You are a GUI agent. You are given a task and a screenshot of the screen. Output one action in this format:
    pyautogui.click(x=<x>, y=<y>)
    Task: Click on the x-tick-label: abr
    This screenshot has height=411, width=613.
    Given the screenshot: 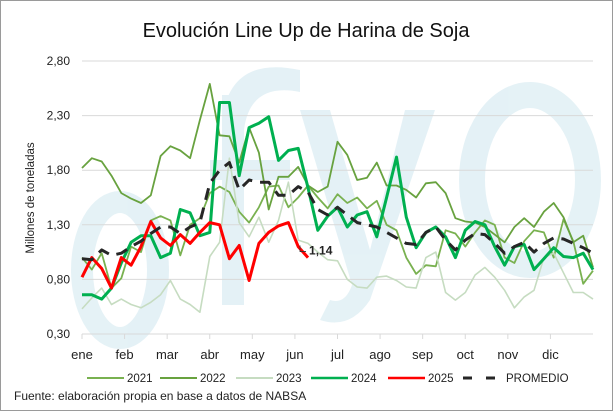 What is the action you would take?
    pyautogui.click(x=209, y=354)
    